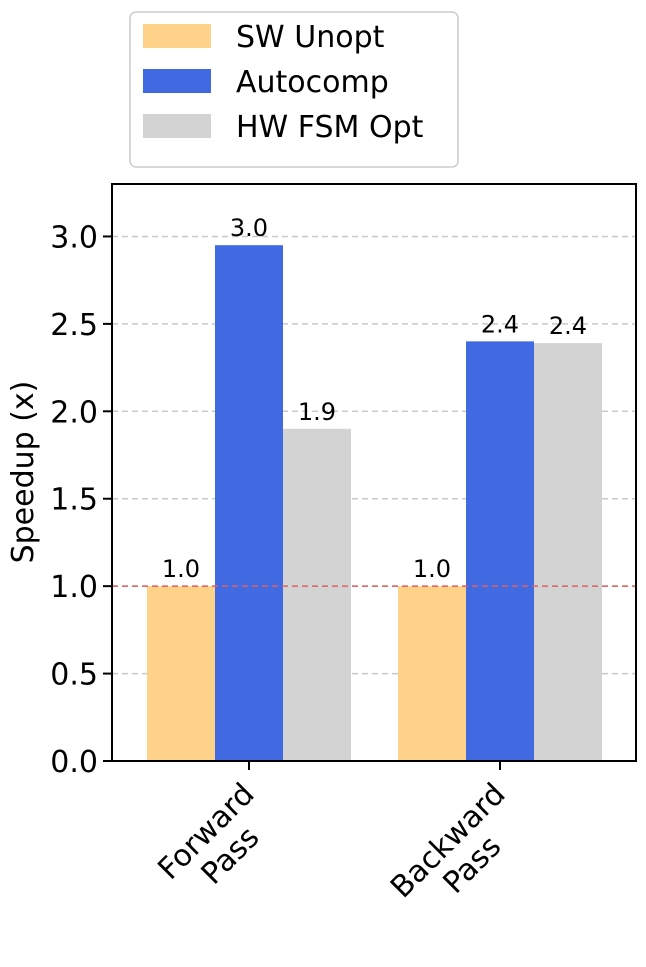  I want to click on legend-label: HW FSM Opt, so click(330, 127).